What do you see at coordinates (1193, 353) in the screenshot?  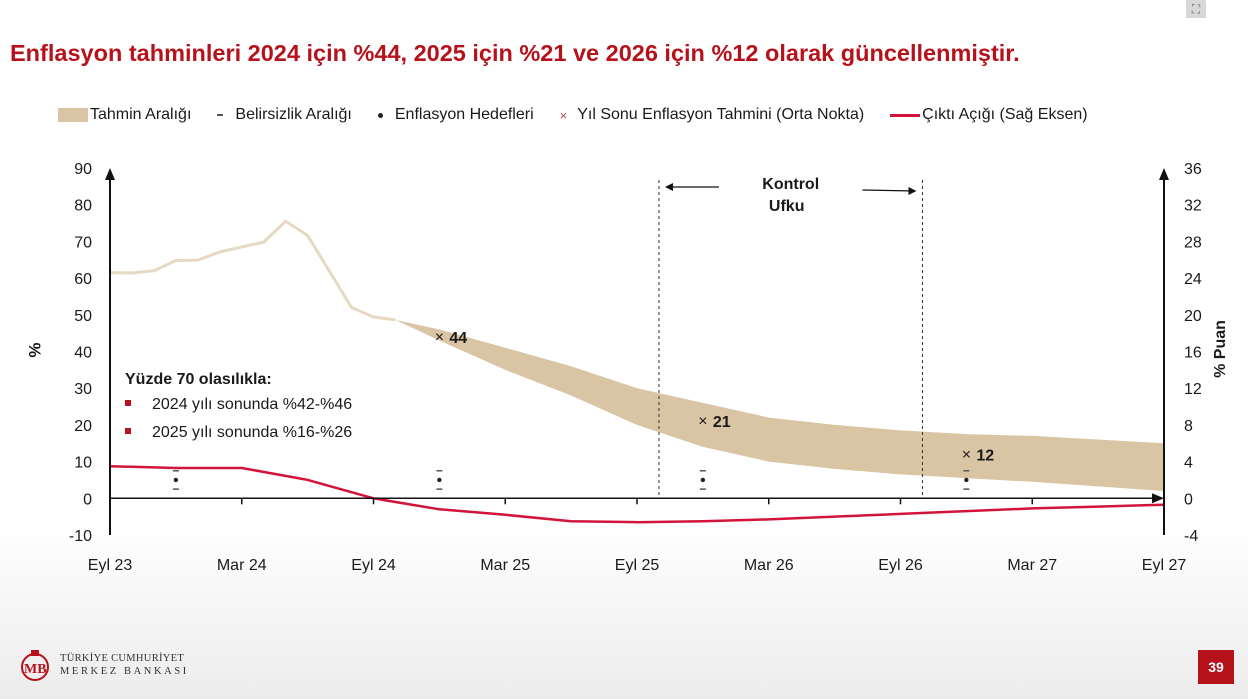 I see `right-tick-label: 16` at bounding box center [1193, 353].